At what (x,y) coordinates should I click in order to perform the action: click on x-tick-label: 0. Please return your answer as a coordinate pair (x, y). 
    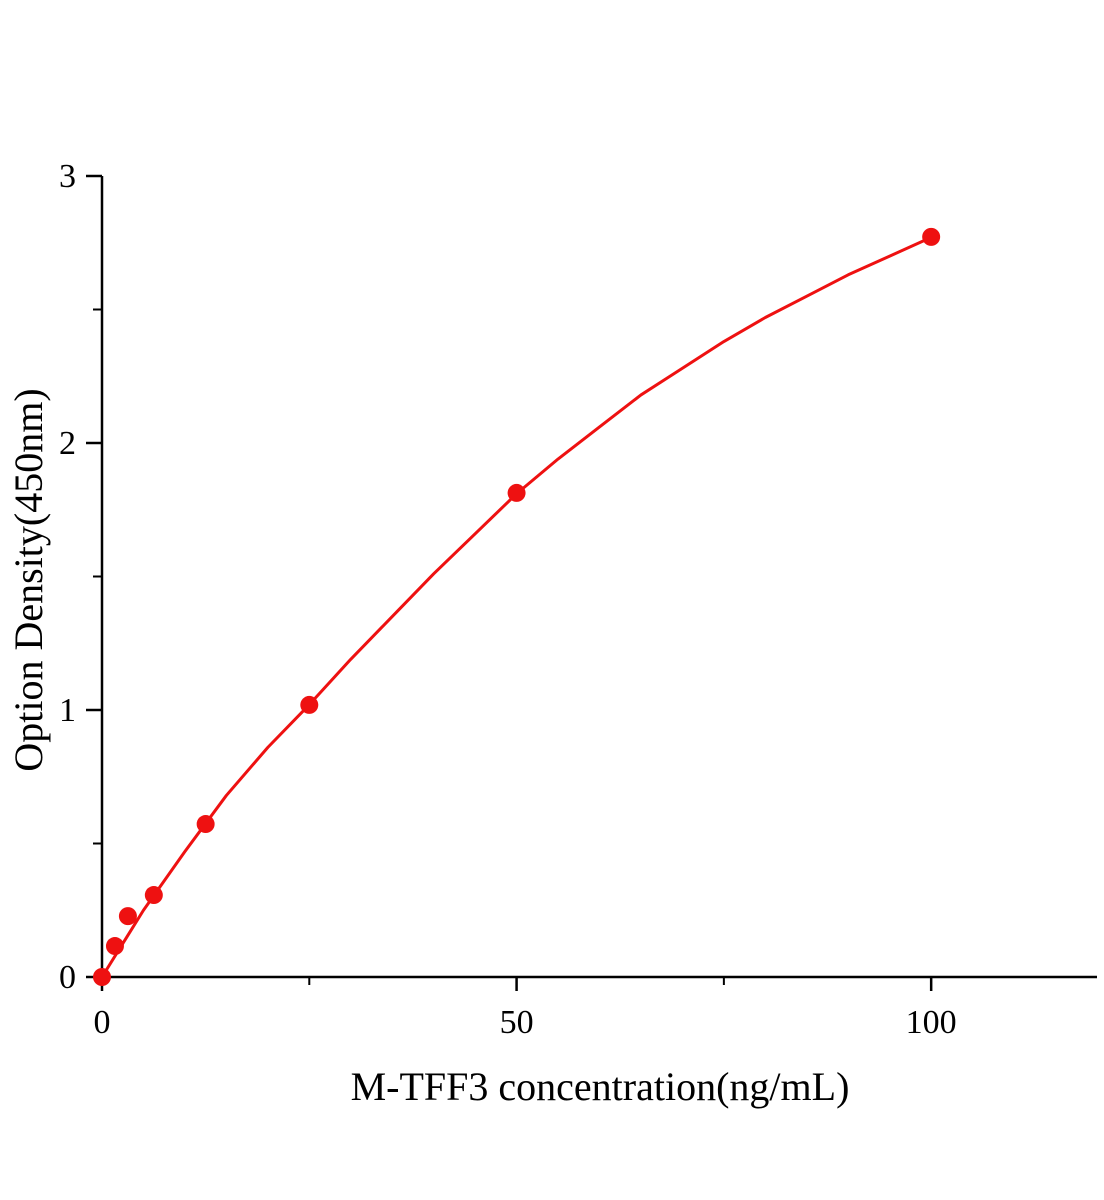
    Looking at the image, I should click on (102, 1022).